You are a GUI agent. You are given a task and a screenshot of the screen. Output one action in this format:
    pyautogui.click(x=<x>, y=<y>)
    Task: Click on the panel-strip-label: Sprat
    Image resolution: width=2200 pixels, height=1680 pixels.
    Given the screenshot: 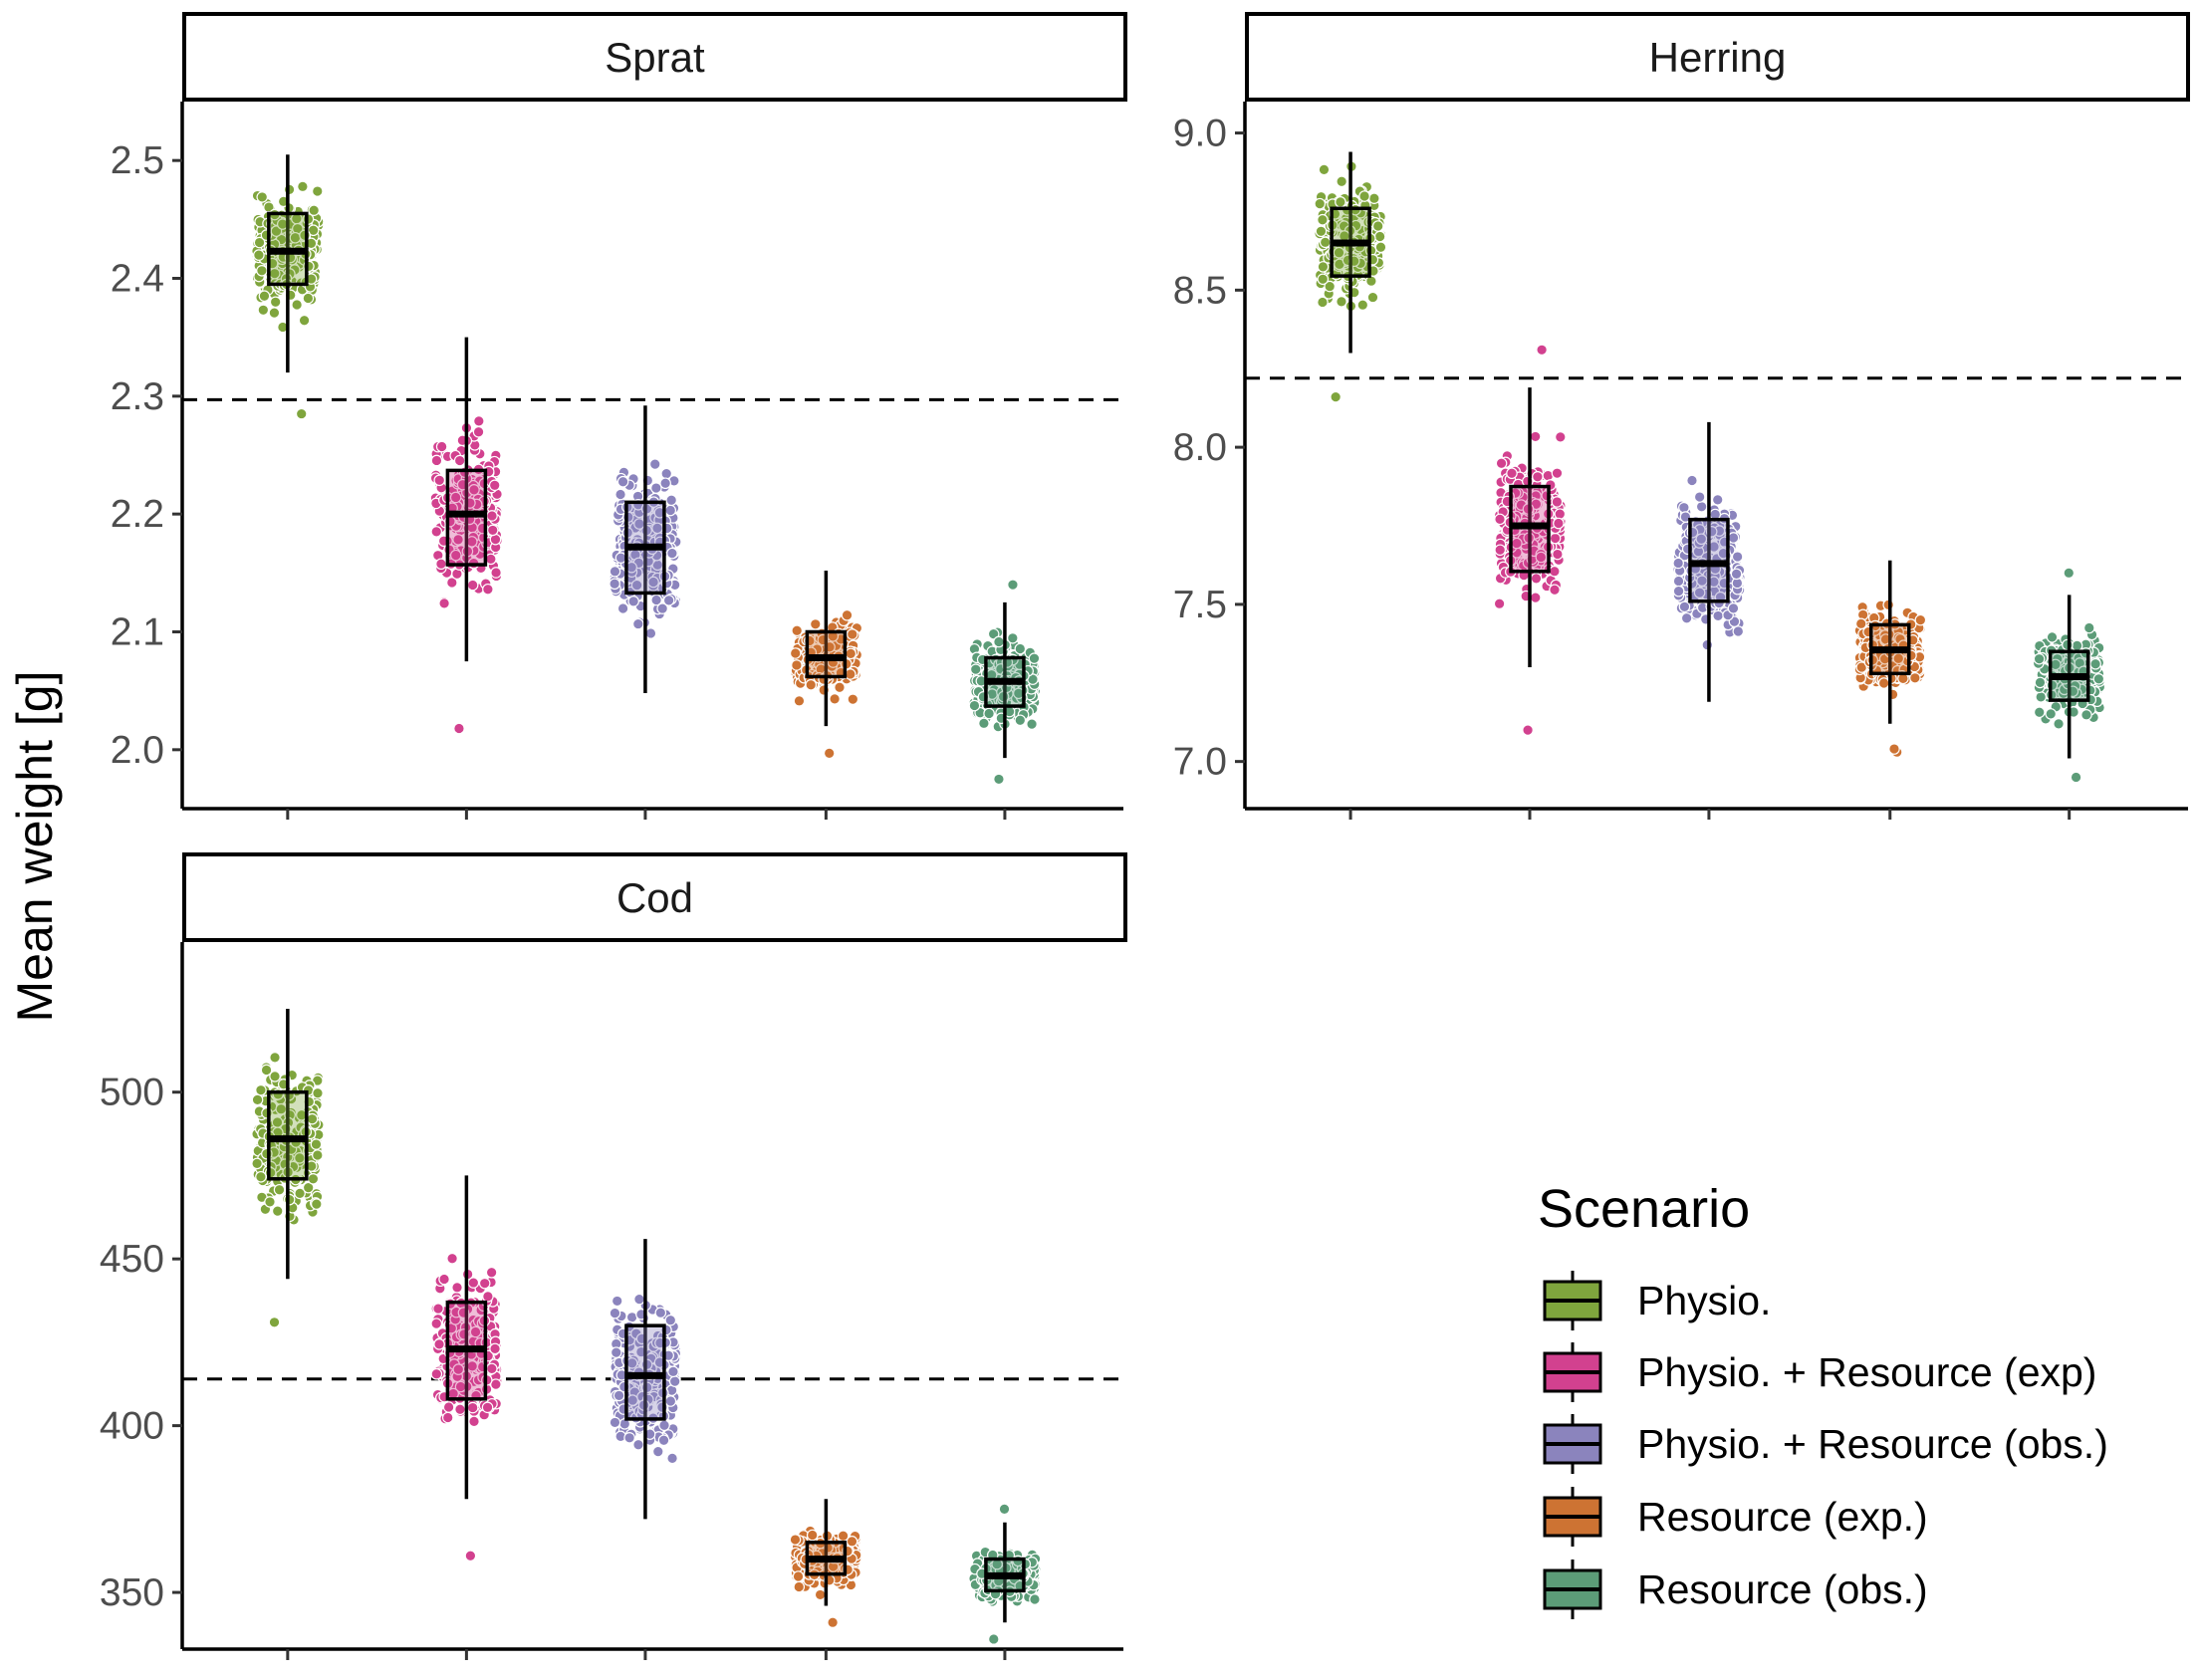 What is the action you would take?
    pyautogui.click(x=655, y=57)
    